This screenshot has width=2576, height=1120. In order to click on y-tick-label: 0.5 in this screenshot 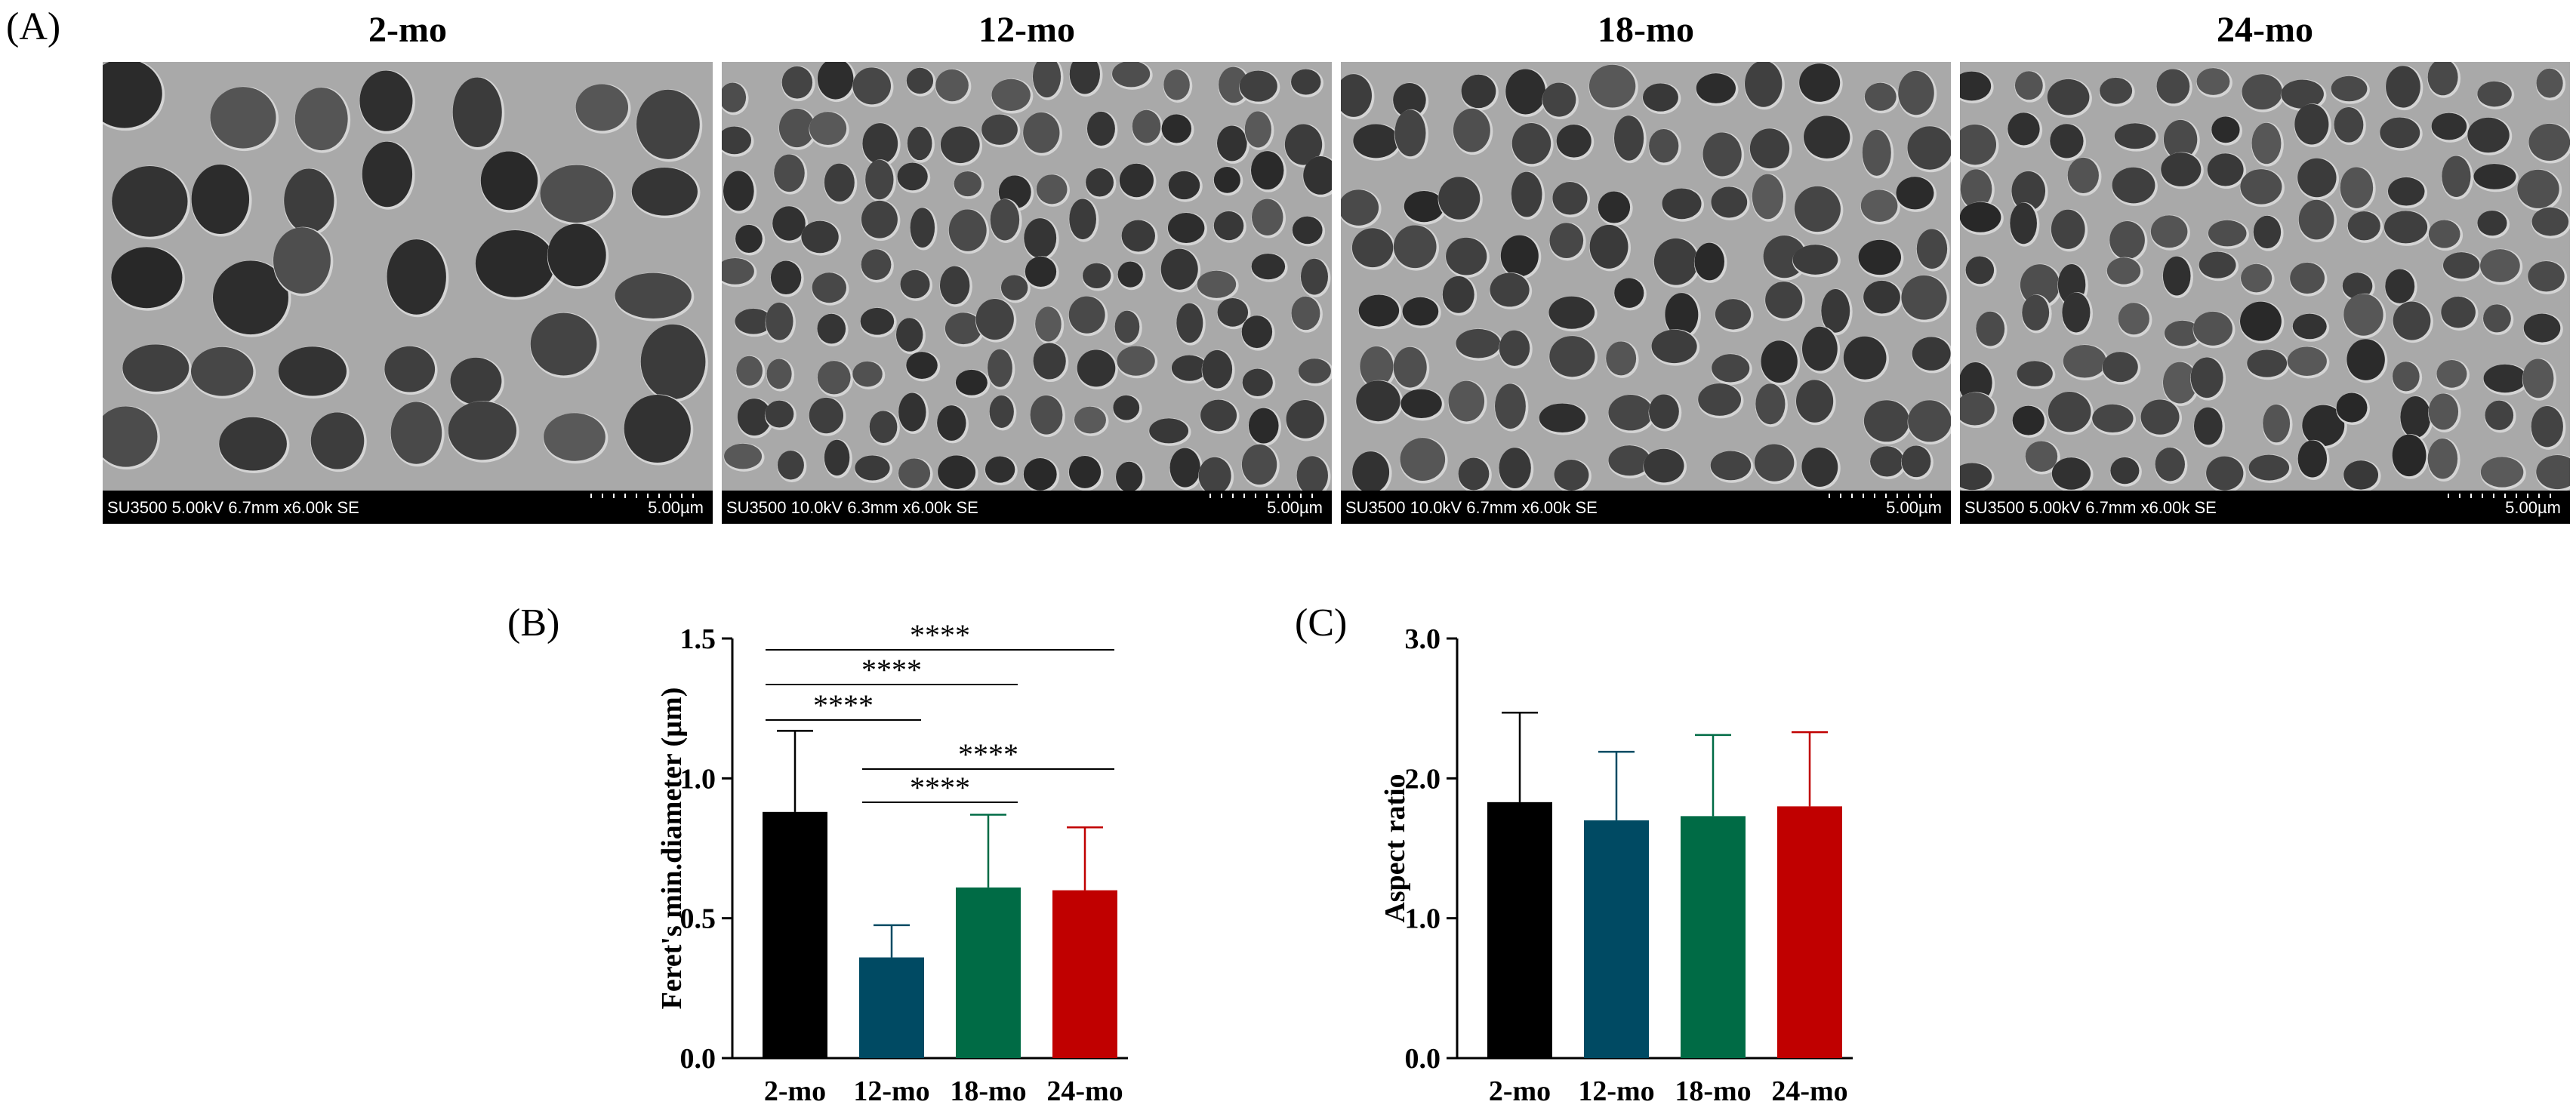, I will do `click(698, 919)`.